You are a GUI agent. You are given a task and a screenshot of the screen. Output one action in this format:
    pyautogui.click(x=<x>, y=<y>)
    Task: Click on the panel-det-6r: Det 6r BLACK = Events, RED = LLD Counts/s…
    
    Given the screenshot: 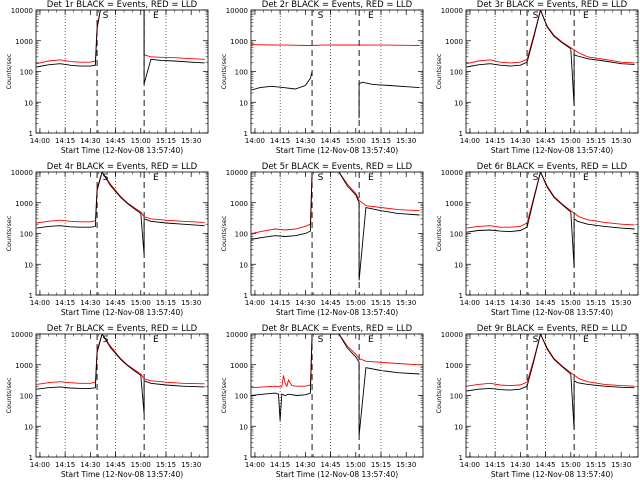 What is the action you would take?
    pyautogui.click(x=537, y=239)
    